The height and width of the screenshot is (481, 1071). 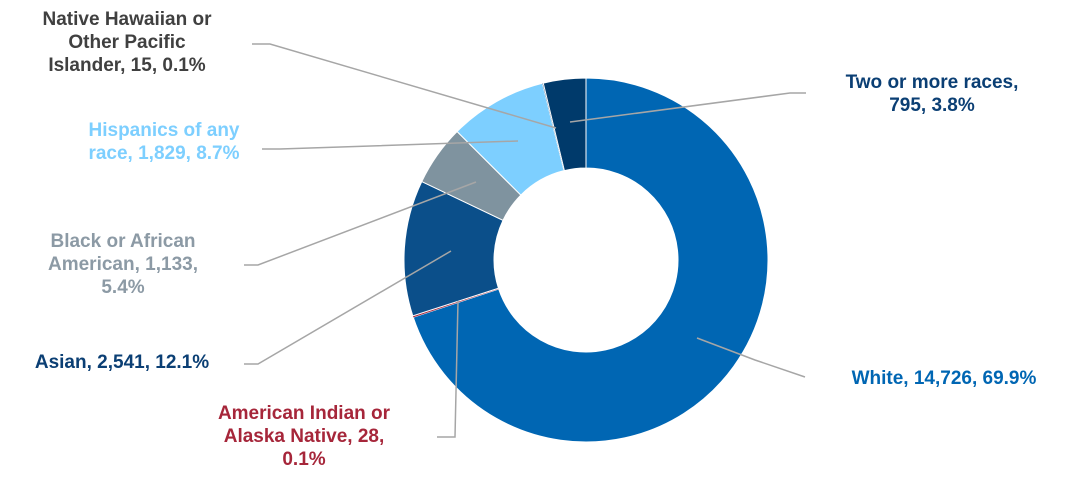 What do you see at coordinates (390, 145) in the screenshot?
I see `leader-line-hispanics-of-any-race` at bounding box center [390, 145].